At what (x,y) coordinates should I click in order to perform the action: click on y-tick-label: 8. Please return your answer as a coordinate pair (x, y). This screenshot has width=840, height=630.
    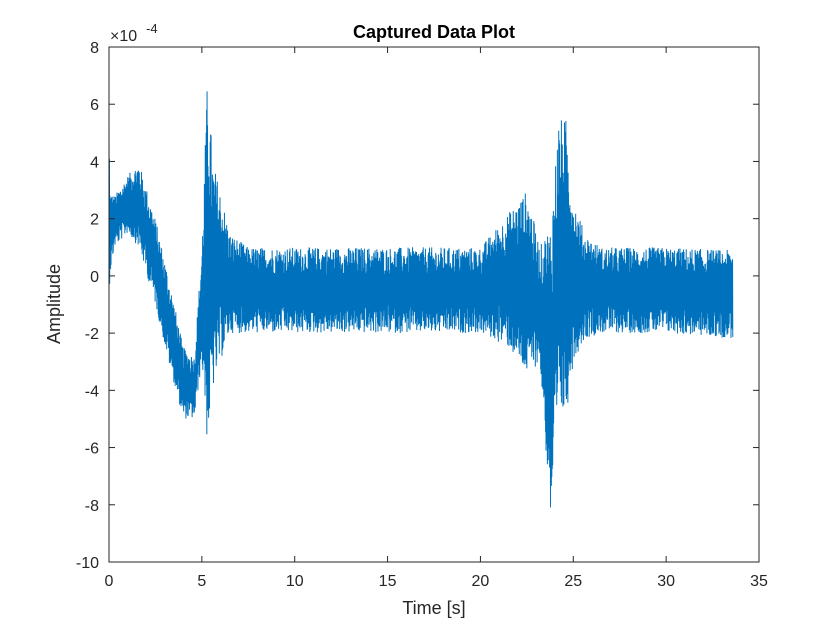
    Looking at the image, I should click on (94, 48).